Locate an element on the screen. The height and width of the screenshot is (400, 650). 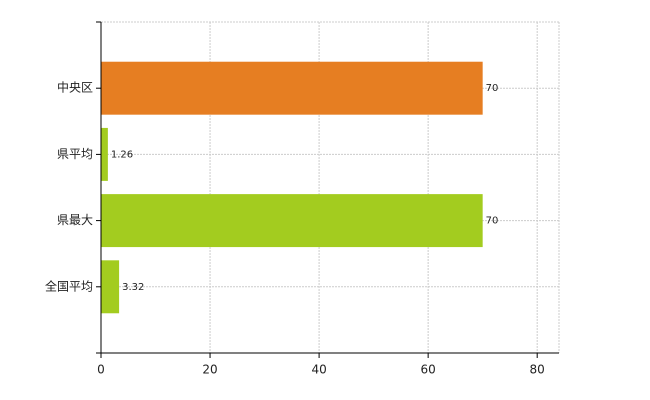
y-tick-label: 全国平均 is located at coordinates (69, 285).